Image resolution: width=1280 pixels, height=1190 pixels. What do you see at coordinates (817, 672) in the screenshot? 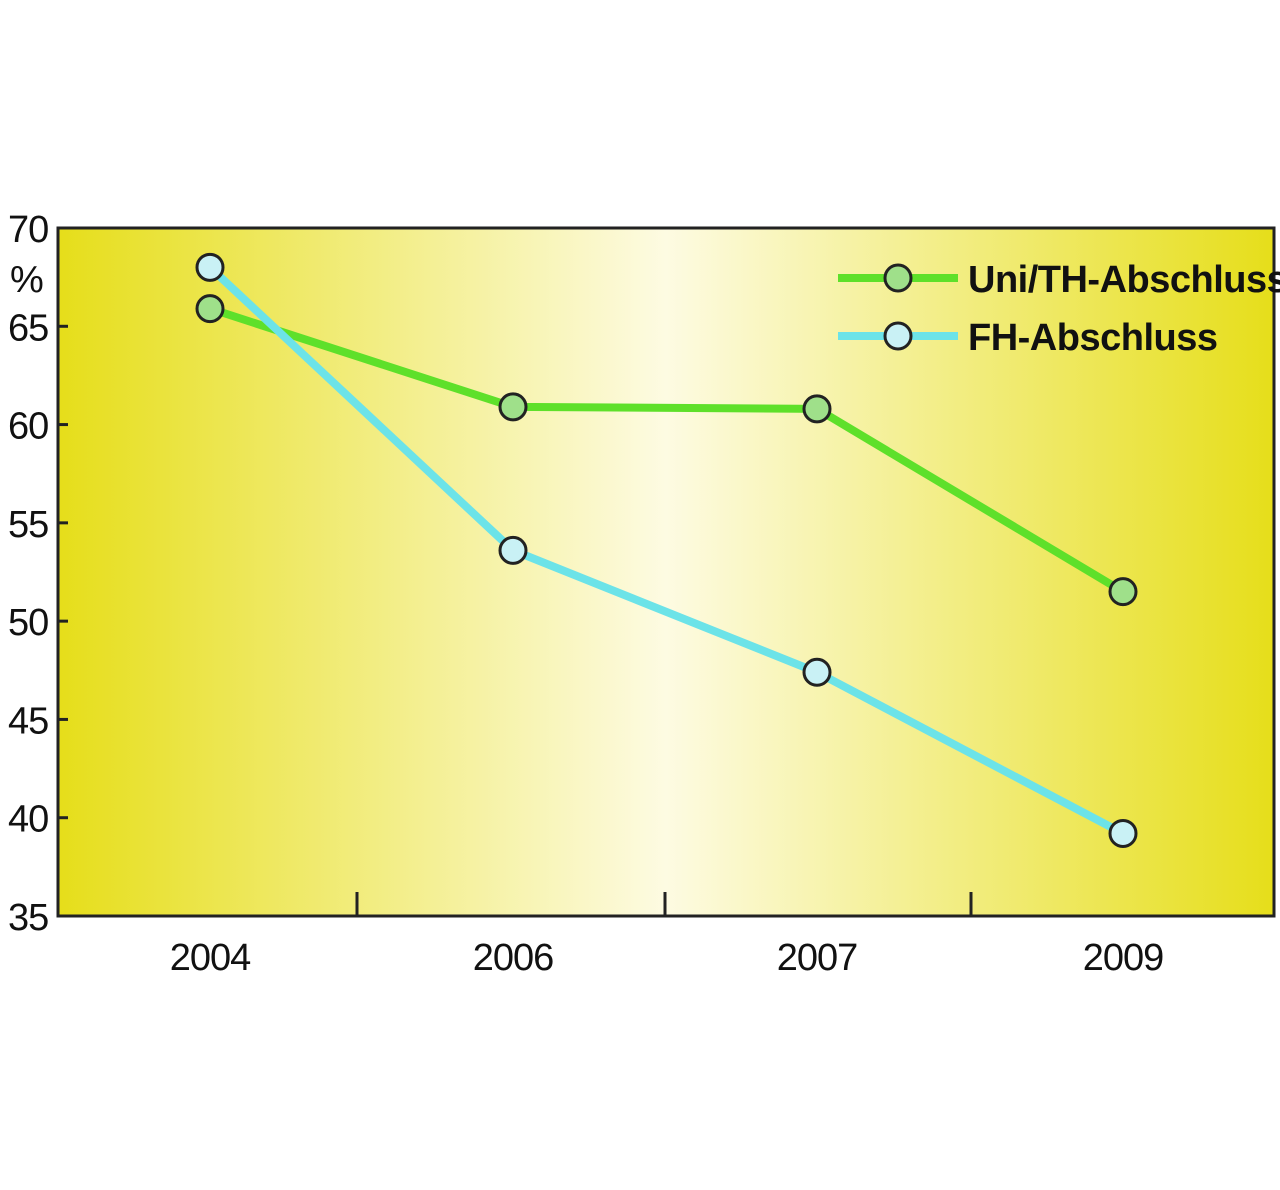
I see `data-point-fh-2007` at bounding box center [817, 672].